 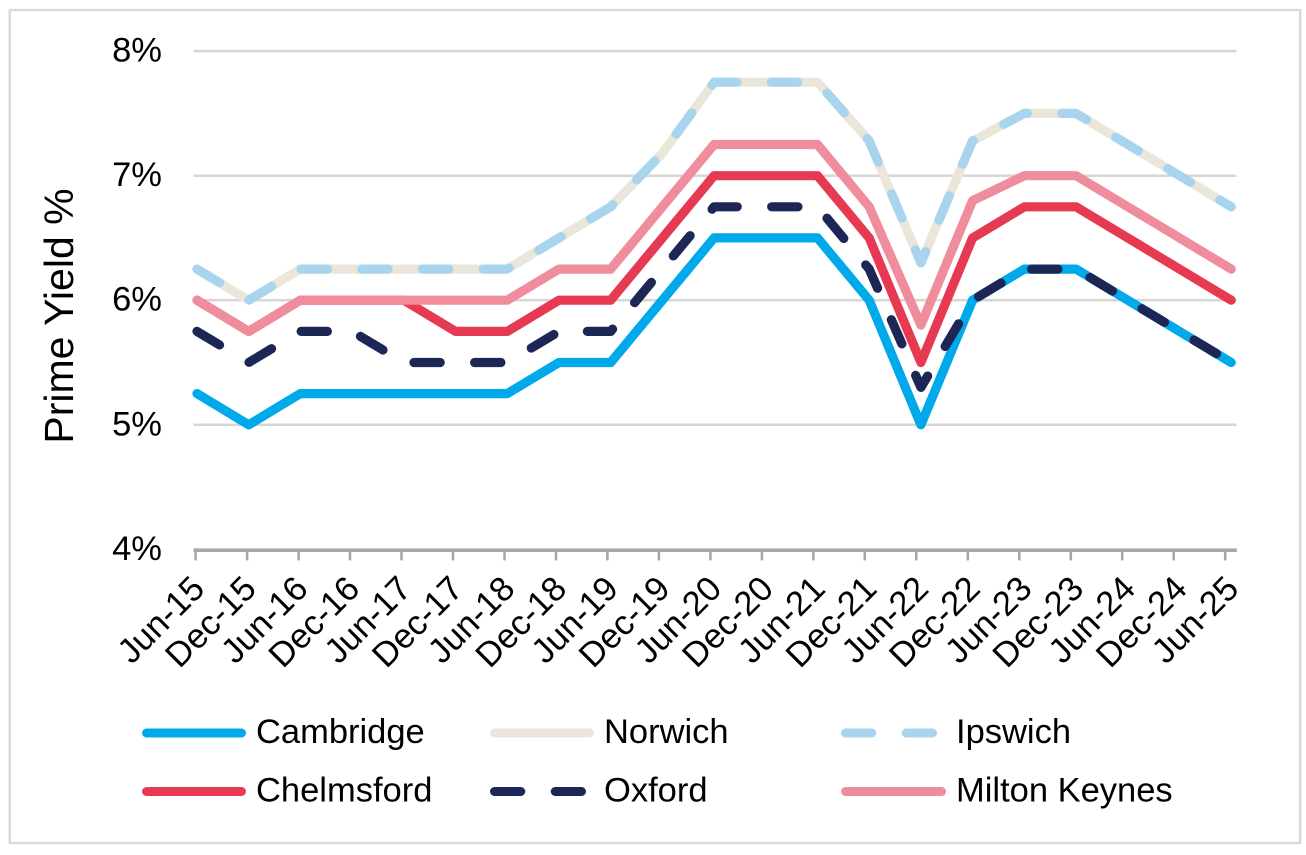 I want to click on svg-text: Milton Keynes, so click(x=1064, y=791).